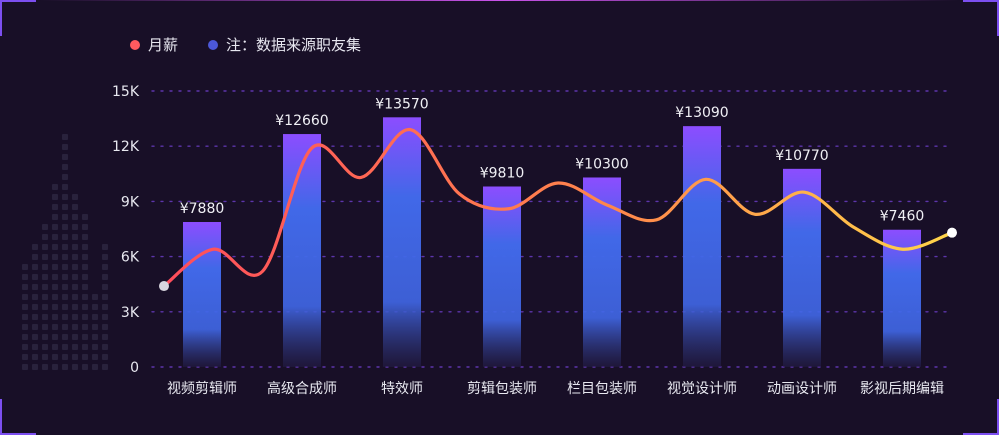  What do you see at coordinates (126, 92) in the screenshot?
I see `y-tick-label: 15K` at bounding box center [126, 92].